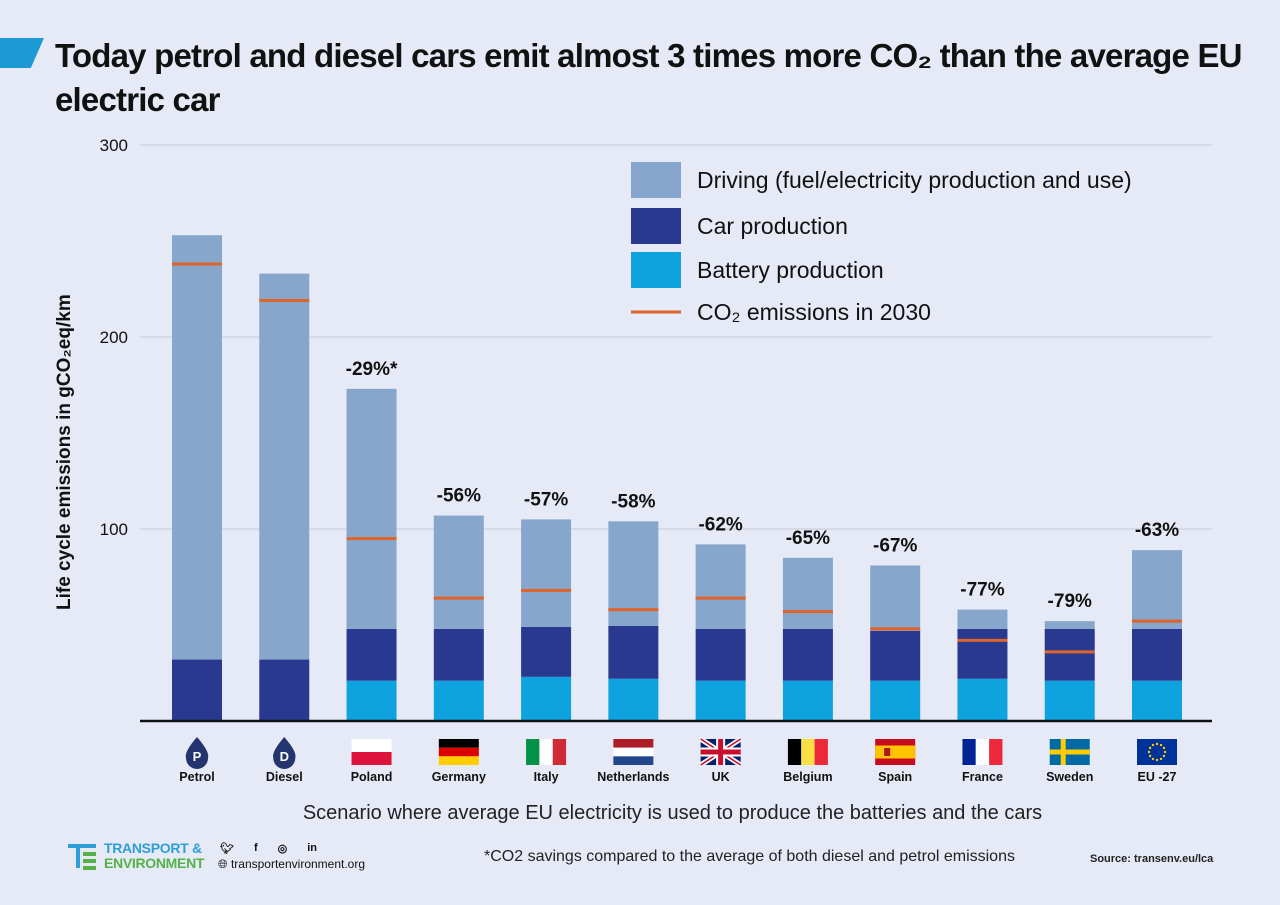 This screenshot has height=905, width=1280. Describe the element at coordinates (227, 849) in the screenshot. I see `twitter-icon: 🐦︎` at that location.